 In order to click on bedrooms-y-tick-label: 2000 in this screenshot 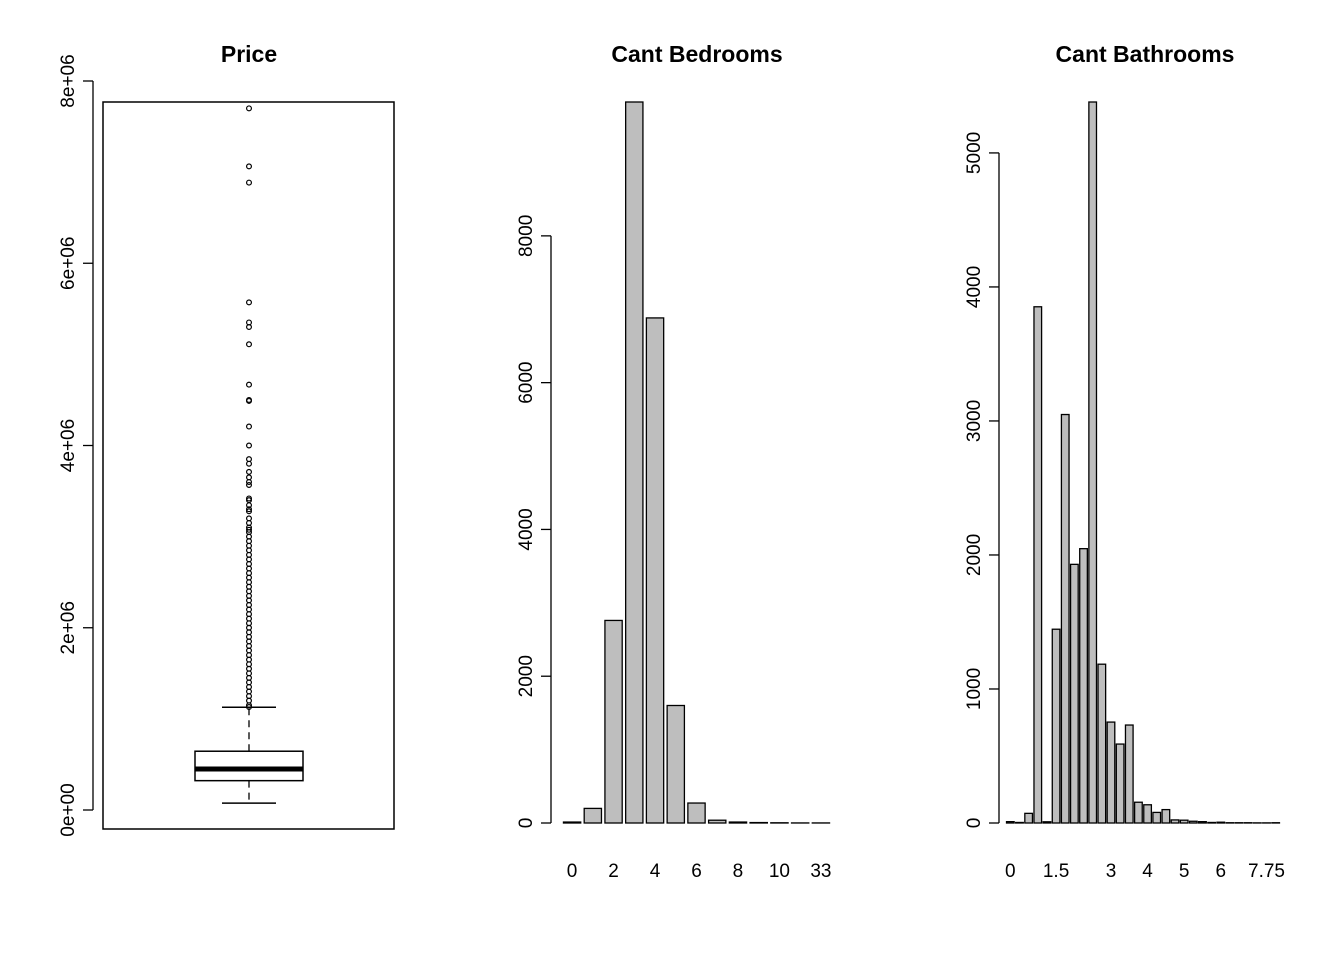, I will do `click(526, 676)`.